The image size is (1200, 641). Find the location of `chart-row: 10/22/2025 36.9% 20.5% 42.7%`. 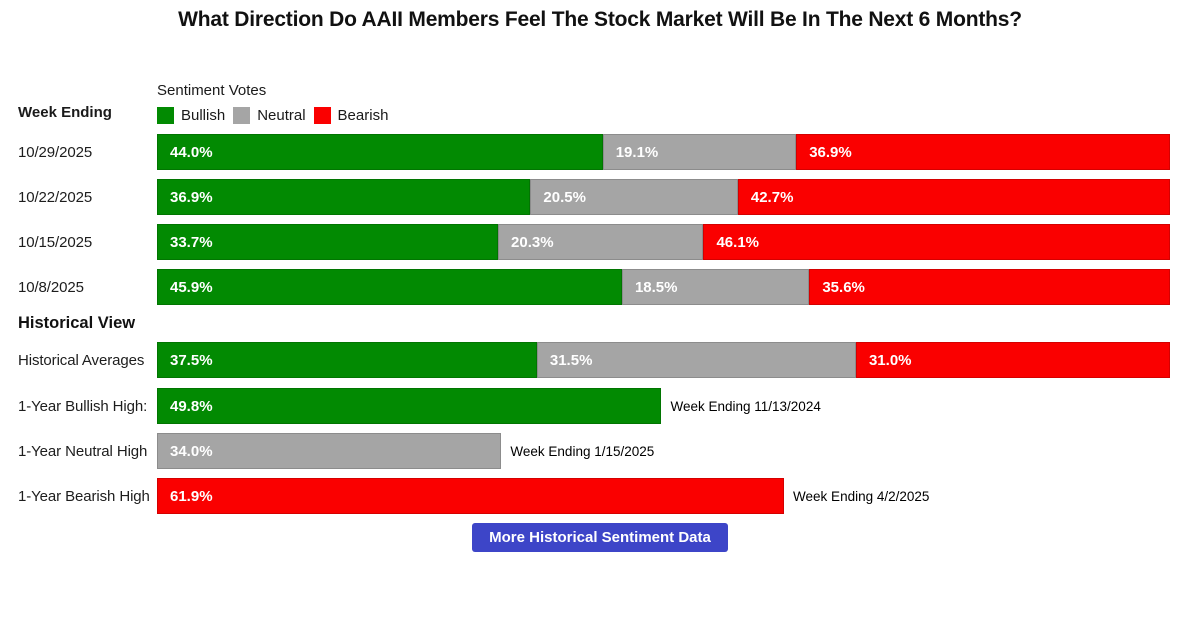

chart-row: 10/22/2025 36.9% 20.5% 42.7% is located at coordinates (600, 197).